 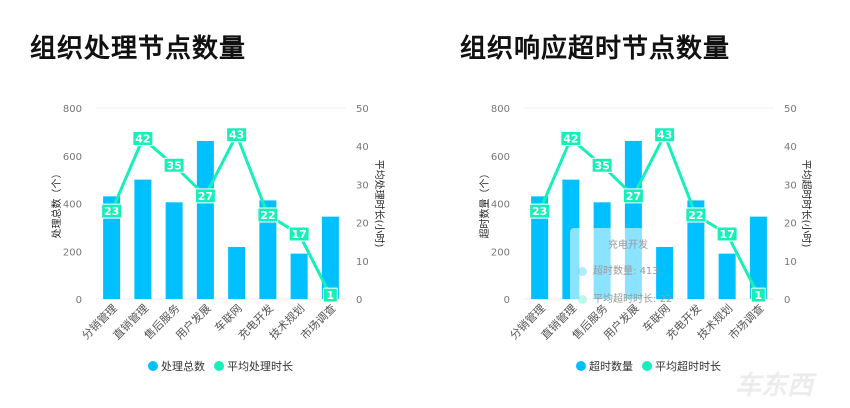 I want to click on tooltip-line-dot-icon, so click(x=582, y=299).